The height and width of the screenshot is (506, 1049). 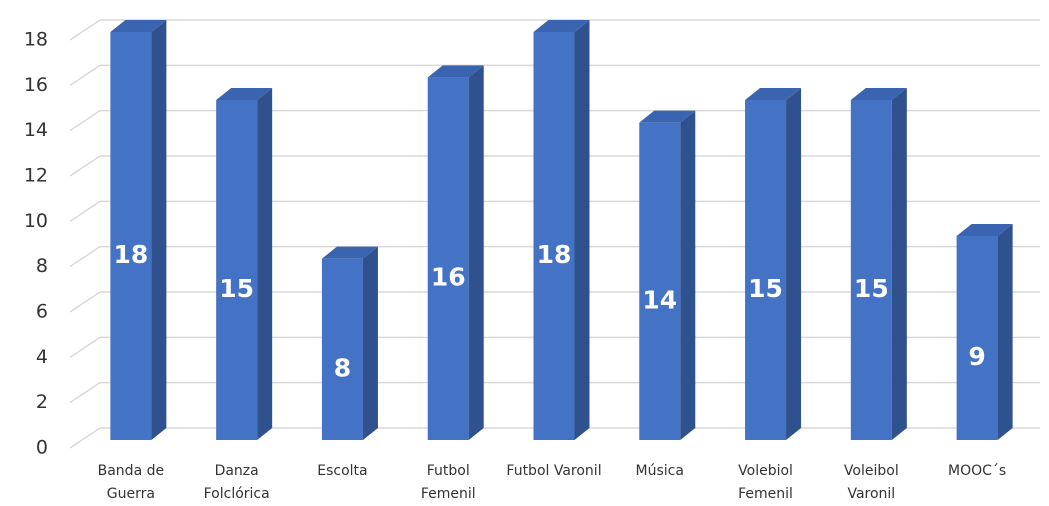 I want to click on x-tick-label: Música, so click(x=659, y=471).